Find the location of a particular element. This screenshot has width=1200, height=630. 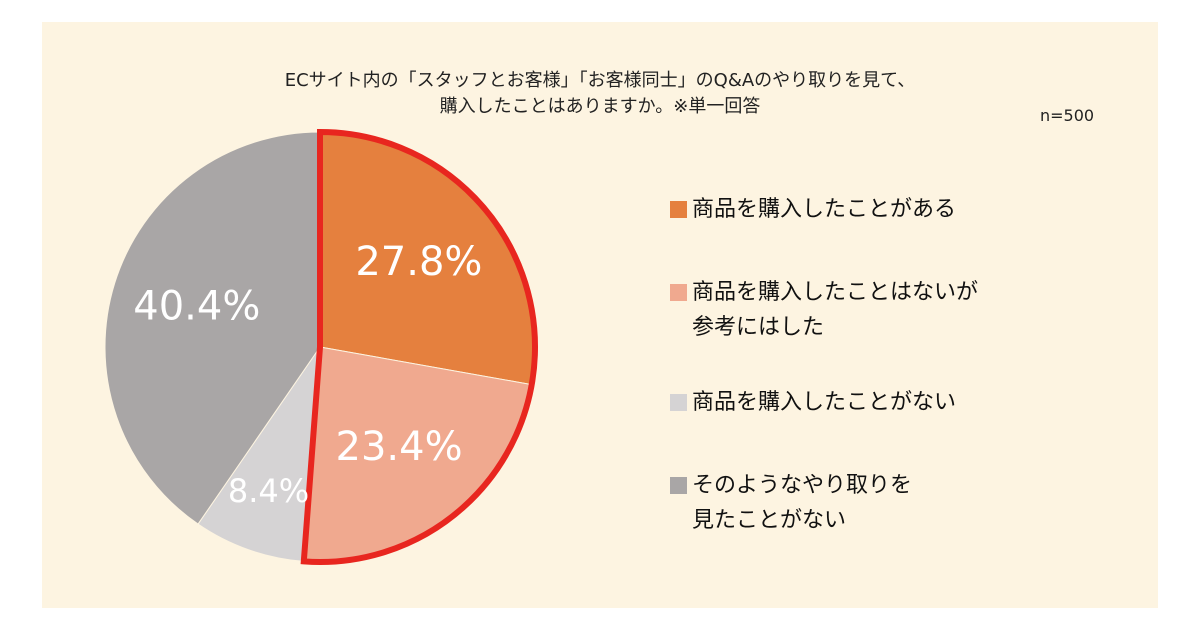

highlight-outline is located at coordinates (419, 346).